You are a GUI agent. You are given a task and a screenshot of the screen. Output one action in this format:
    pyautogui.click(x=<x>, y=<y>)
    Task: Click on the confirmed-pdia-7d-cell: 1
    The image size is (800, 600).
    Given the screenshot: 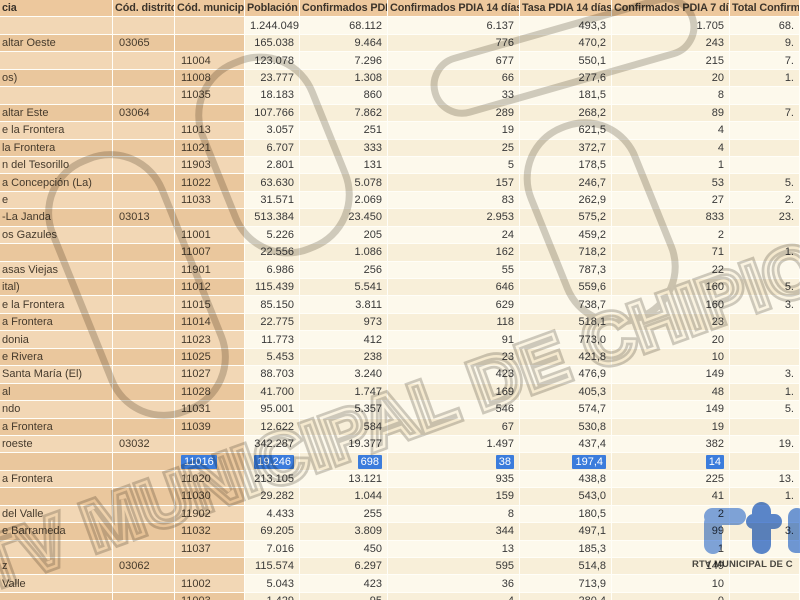 What is the action you would take?
    pyautogui.click(x=671, y=549)
    